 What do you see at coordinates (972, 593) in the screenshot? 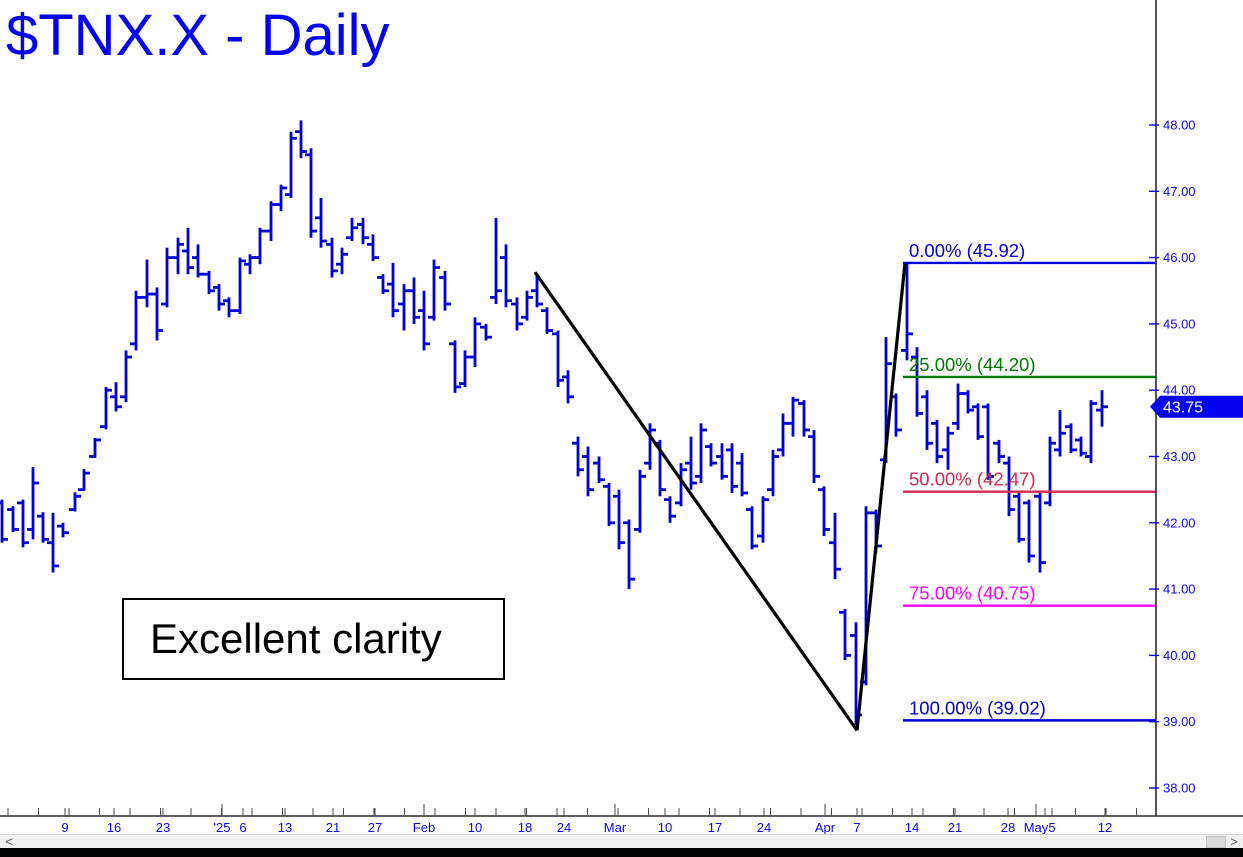
I see `fib-level-label: 75.00% (40.75)` at bounding box center [972, 593].